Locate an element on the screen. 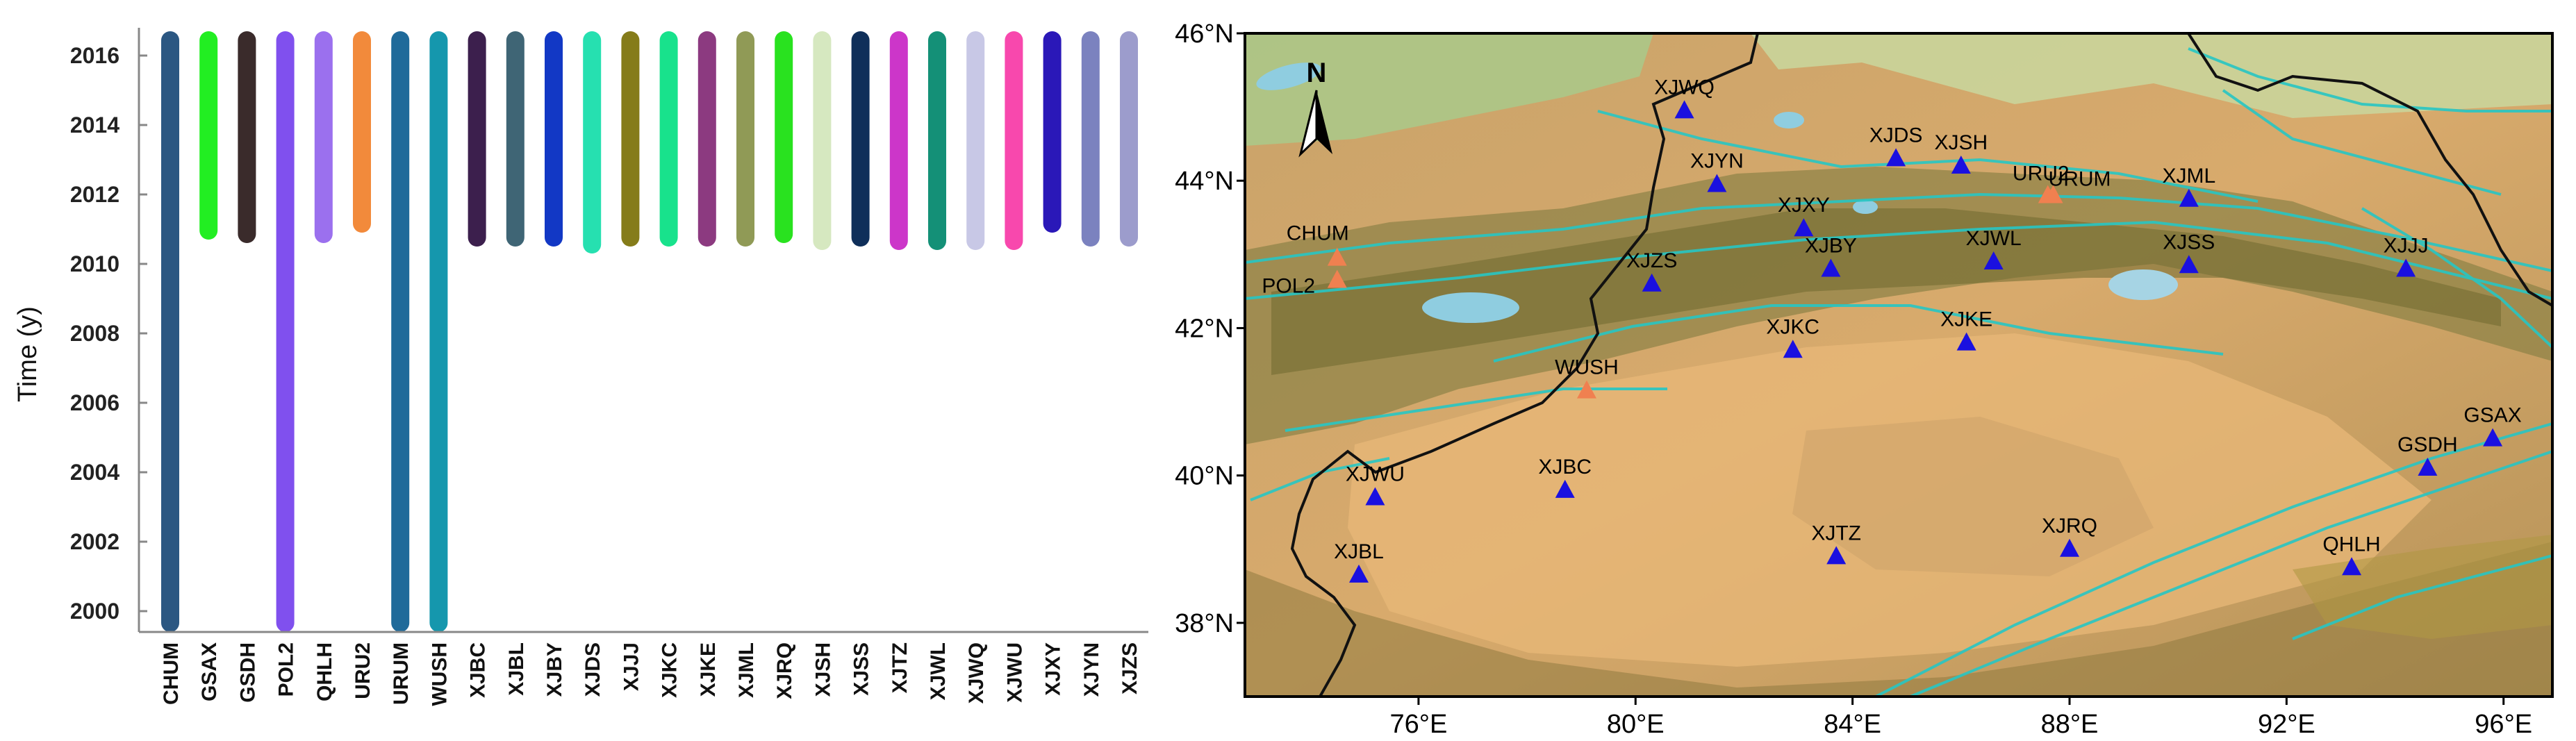  station-marker-qhlh is located at coordinates (2352, 566).